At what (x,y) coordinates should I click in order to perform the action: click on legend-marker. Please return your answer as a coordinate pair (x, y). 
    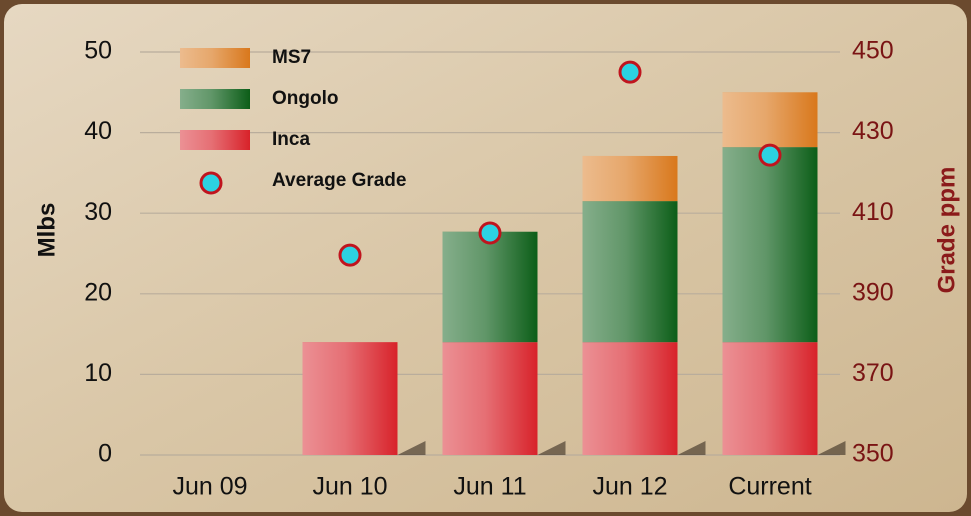
    Looking at the image, I should click on (211, 183).